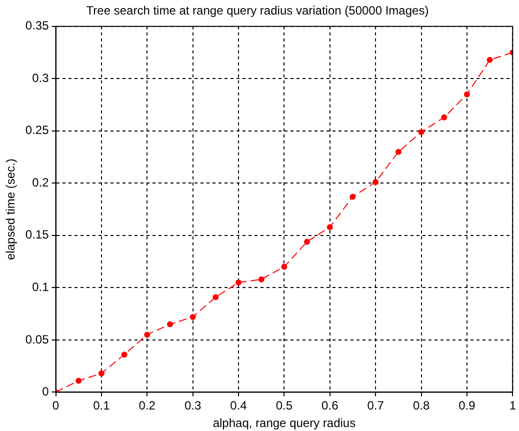 Image resolution: width=519 pixels, height=431 pixels. Describe the element at coordinates (467, 405) in the screenshot. I see `x-tick-label: 0.9` at that location.